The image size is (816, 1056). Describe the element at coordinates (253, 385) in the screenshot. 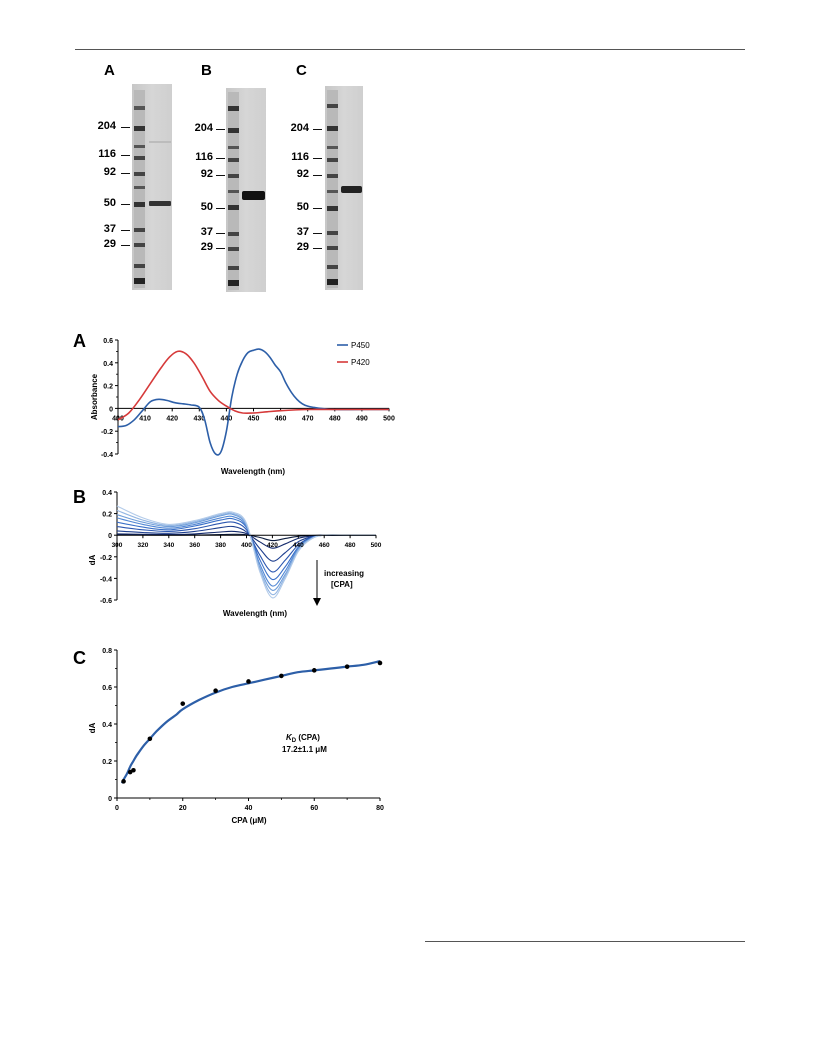

I see `series-line-P420` at that location.